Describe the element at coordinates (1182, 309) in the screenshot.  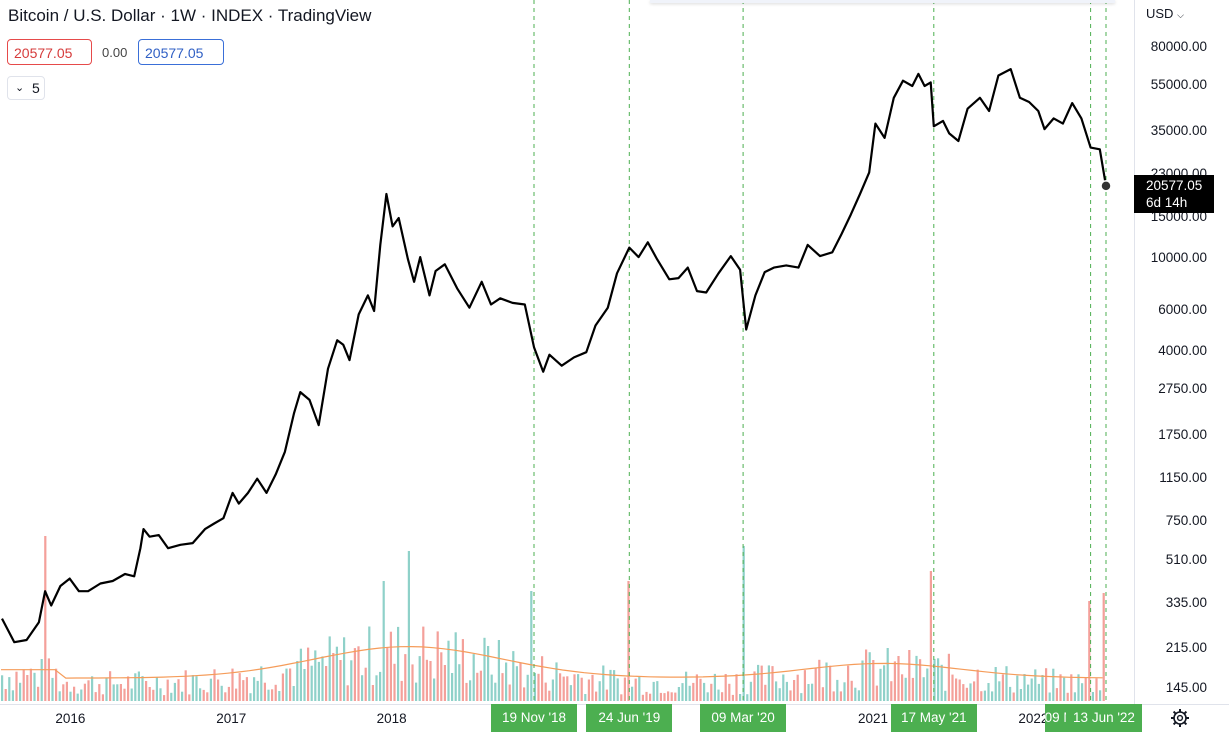
I see `price-axis-tick-6: 6000.00` at that location.